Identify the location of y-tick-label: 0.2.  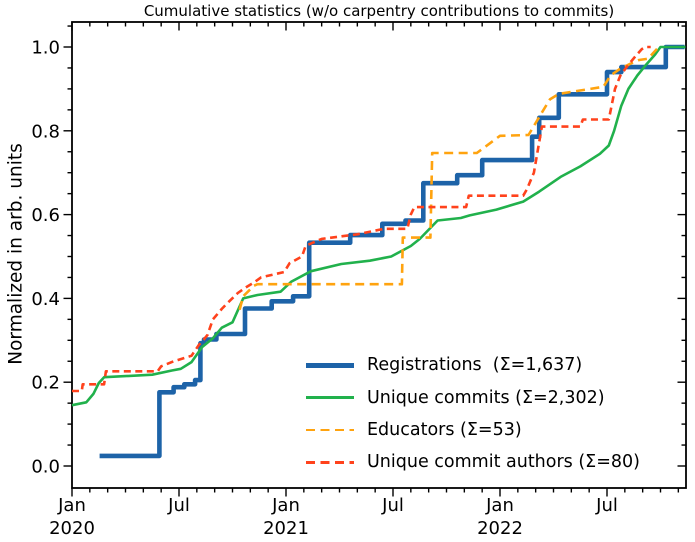
(45, 383).